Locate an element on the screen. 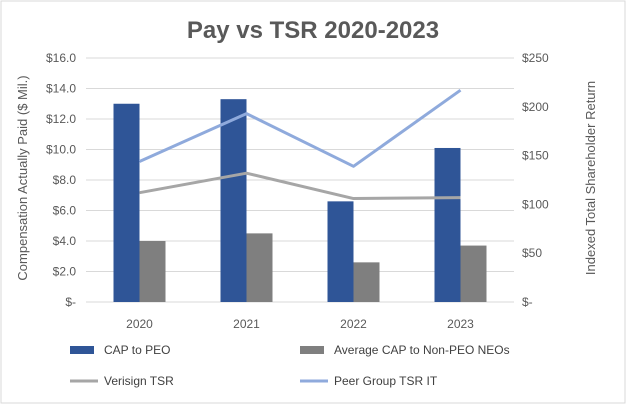  series-lines is located at coordinates (300, 144).